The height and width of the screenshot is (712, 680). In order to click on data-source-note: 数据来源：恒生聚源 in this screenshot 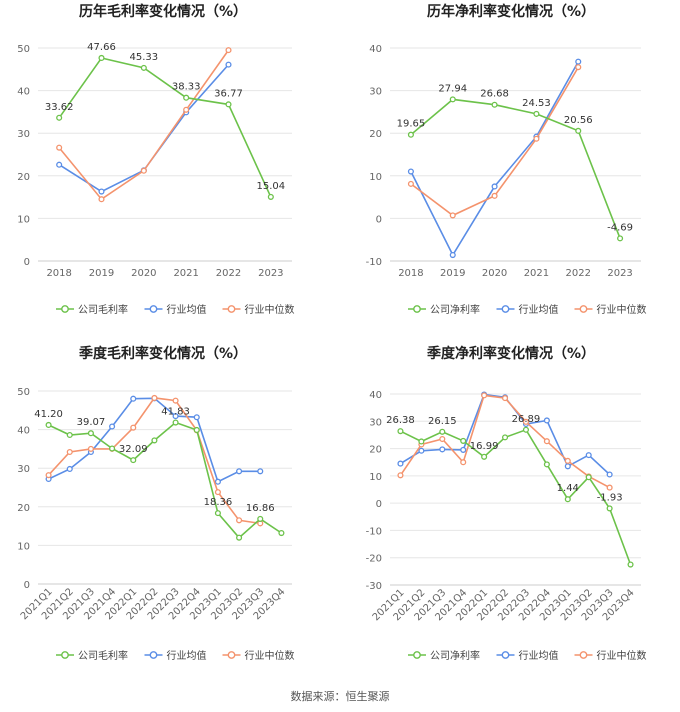, I will do `click(340, 696)`.